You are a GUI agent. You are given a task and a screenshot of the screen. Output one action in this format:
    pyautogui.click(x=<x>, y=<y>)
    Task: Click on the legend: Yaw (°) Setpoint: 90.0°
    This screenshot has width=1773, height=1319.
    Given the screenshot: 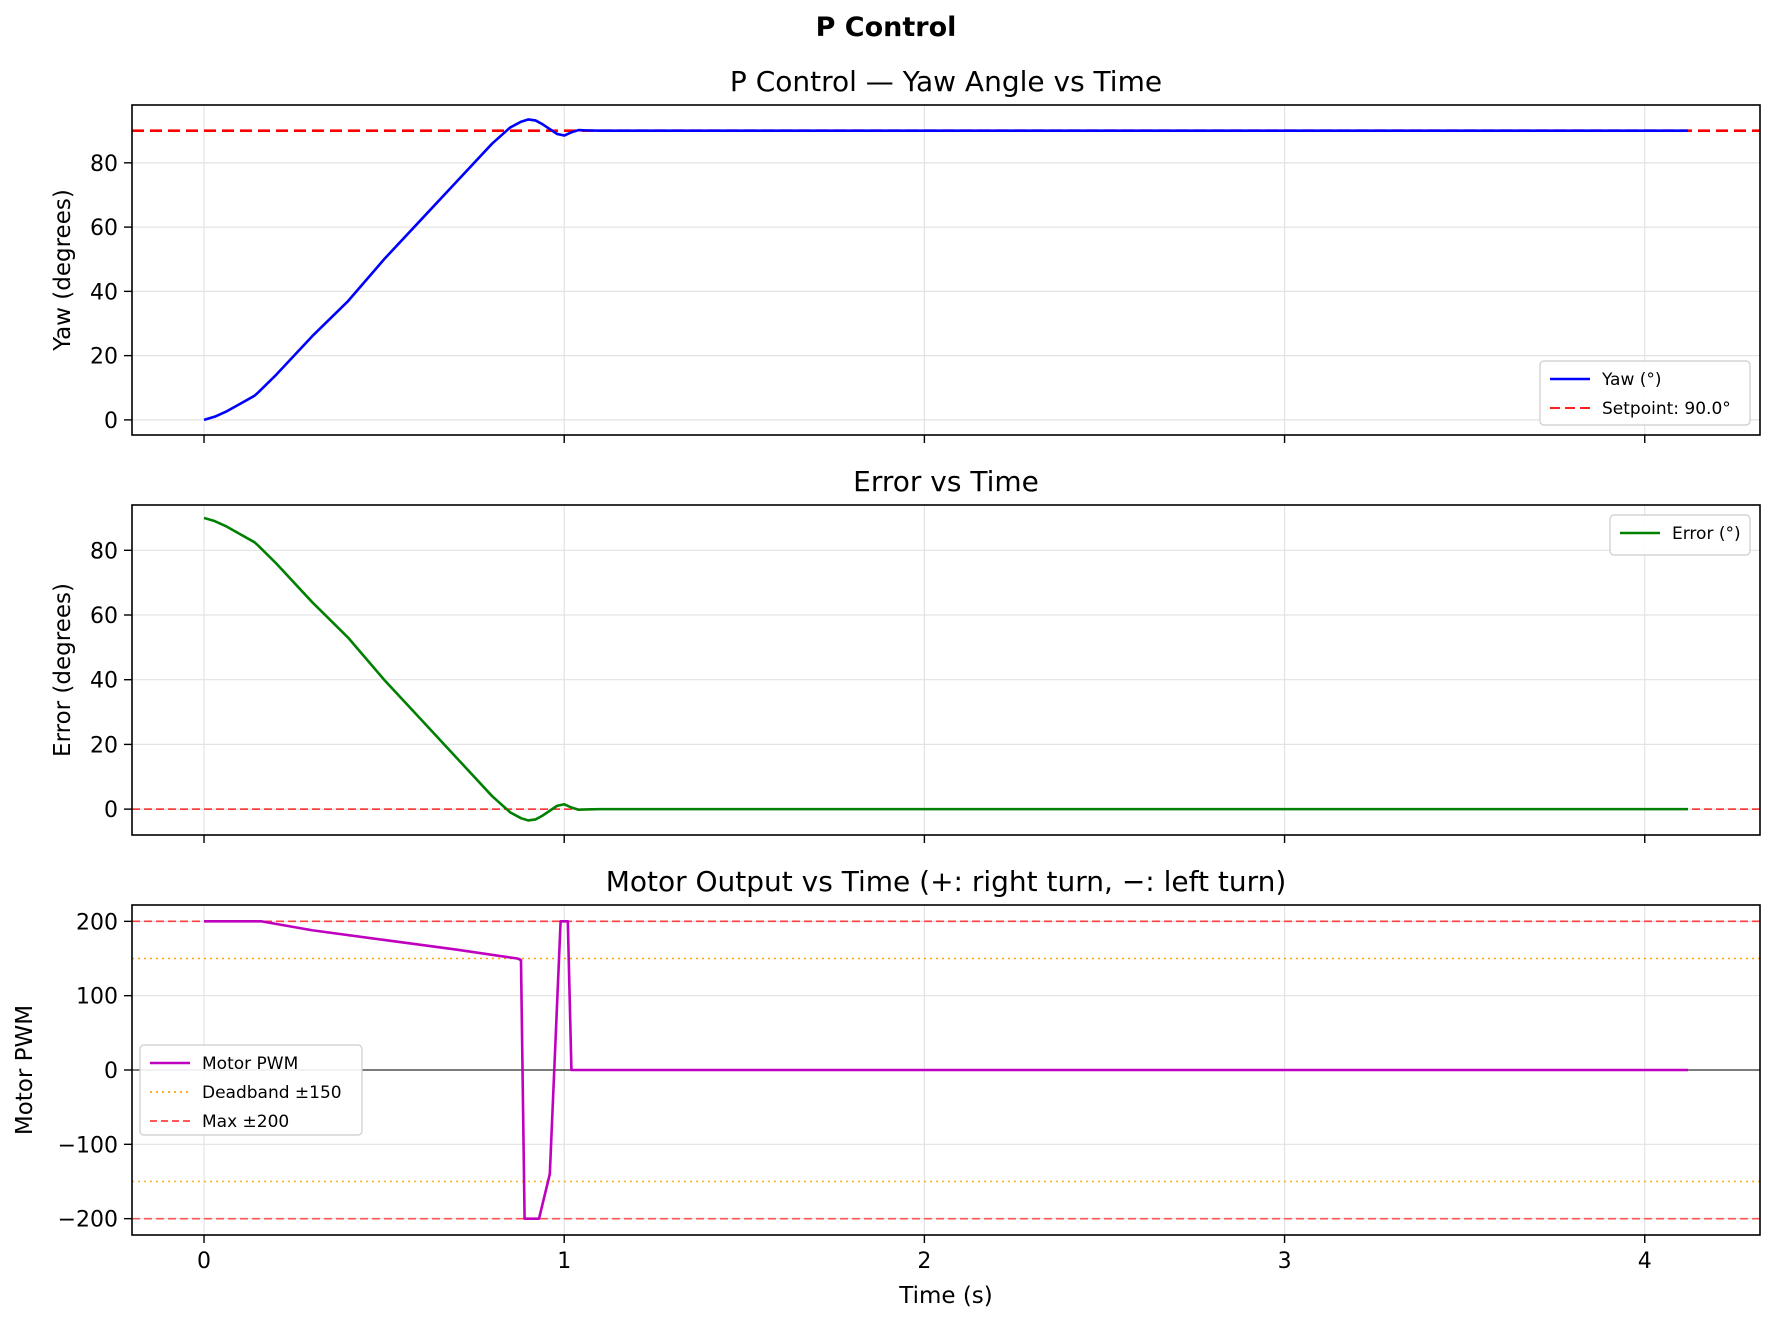 What is the action you would take?
    pyautogui.click(x=1645, y=393)
    